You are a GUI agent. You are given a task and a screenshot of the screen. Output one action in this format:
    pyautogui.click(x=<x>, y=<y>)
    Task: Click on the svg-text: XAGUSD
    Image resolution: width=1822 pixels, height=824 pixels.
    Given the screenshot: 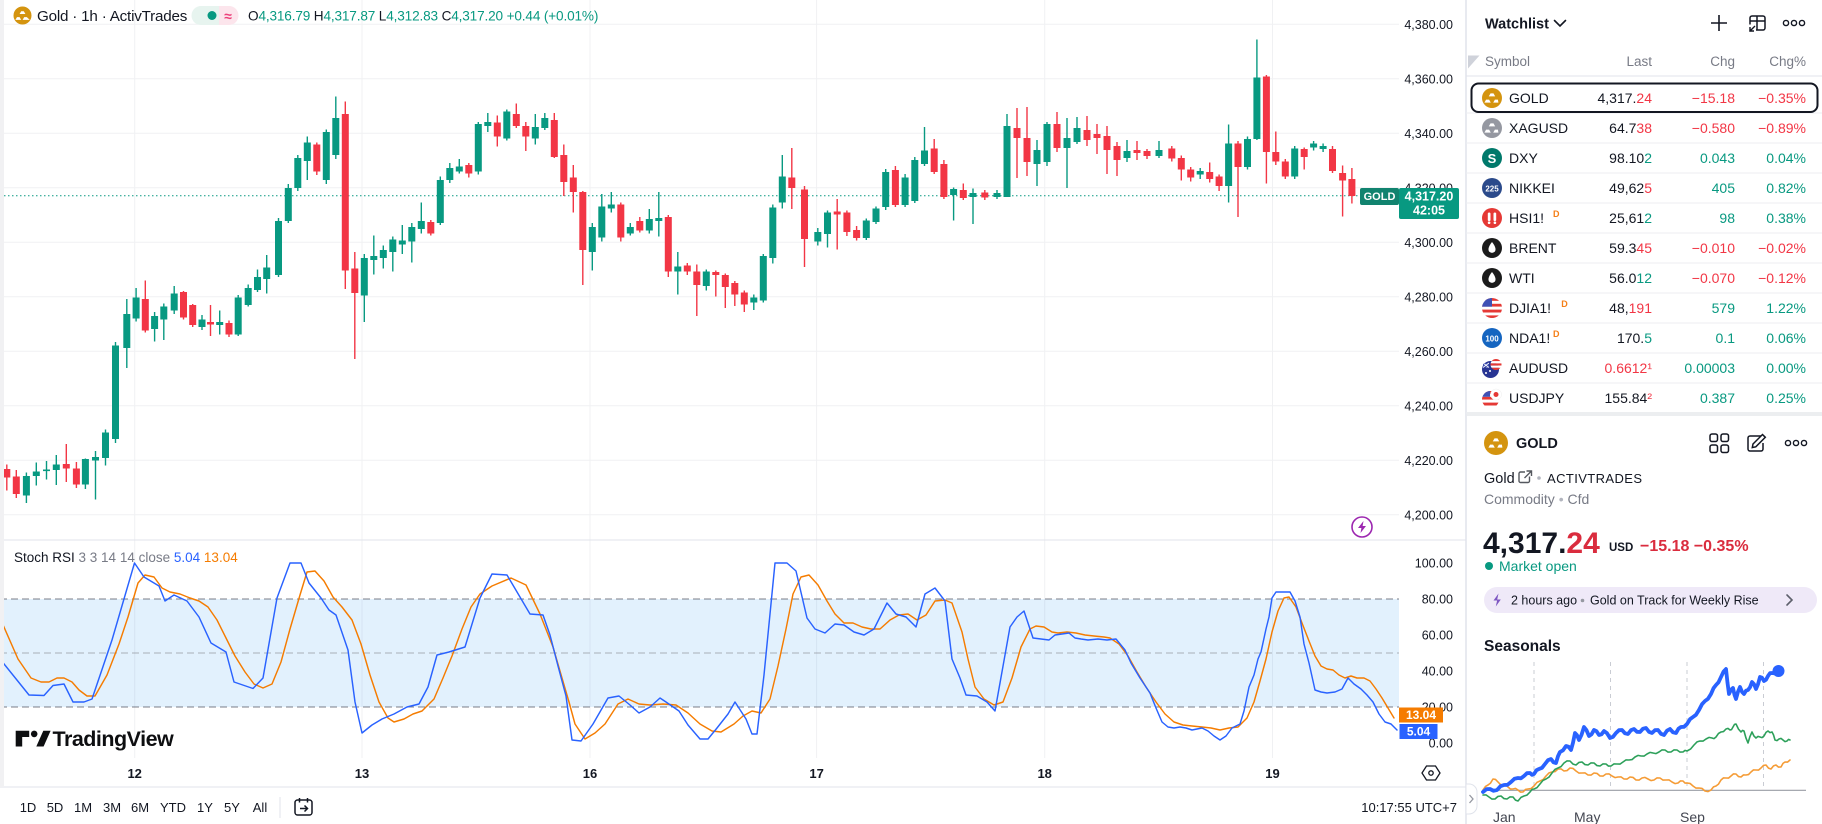 What is the action you would take?
    pyautogui.click(x=1538, y=128)
    